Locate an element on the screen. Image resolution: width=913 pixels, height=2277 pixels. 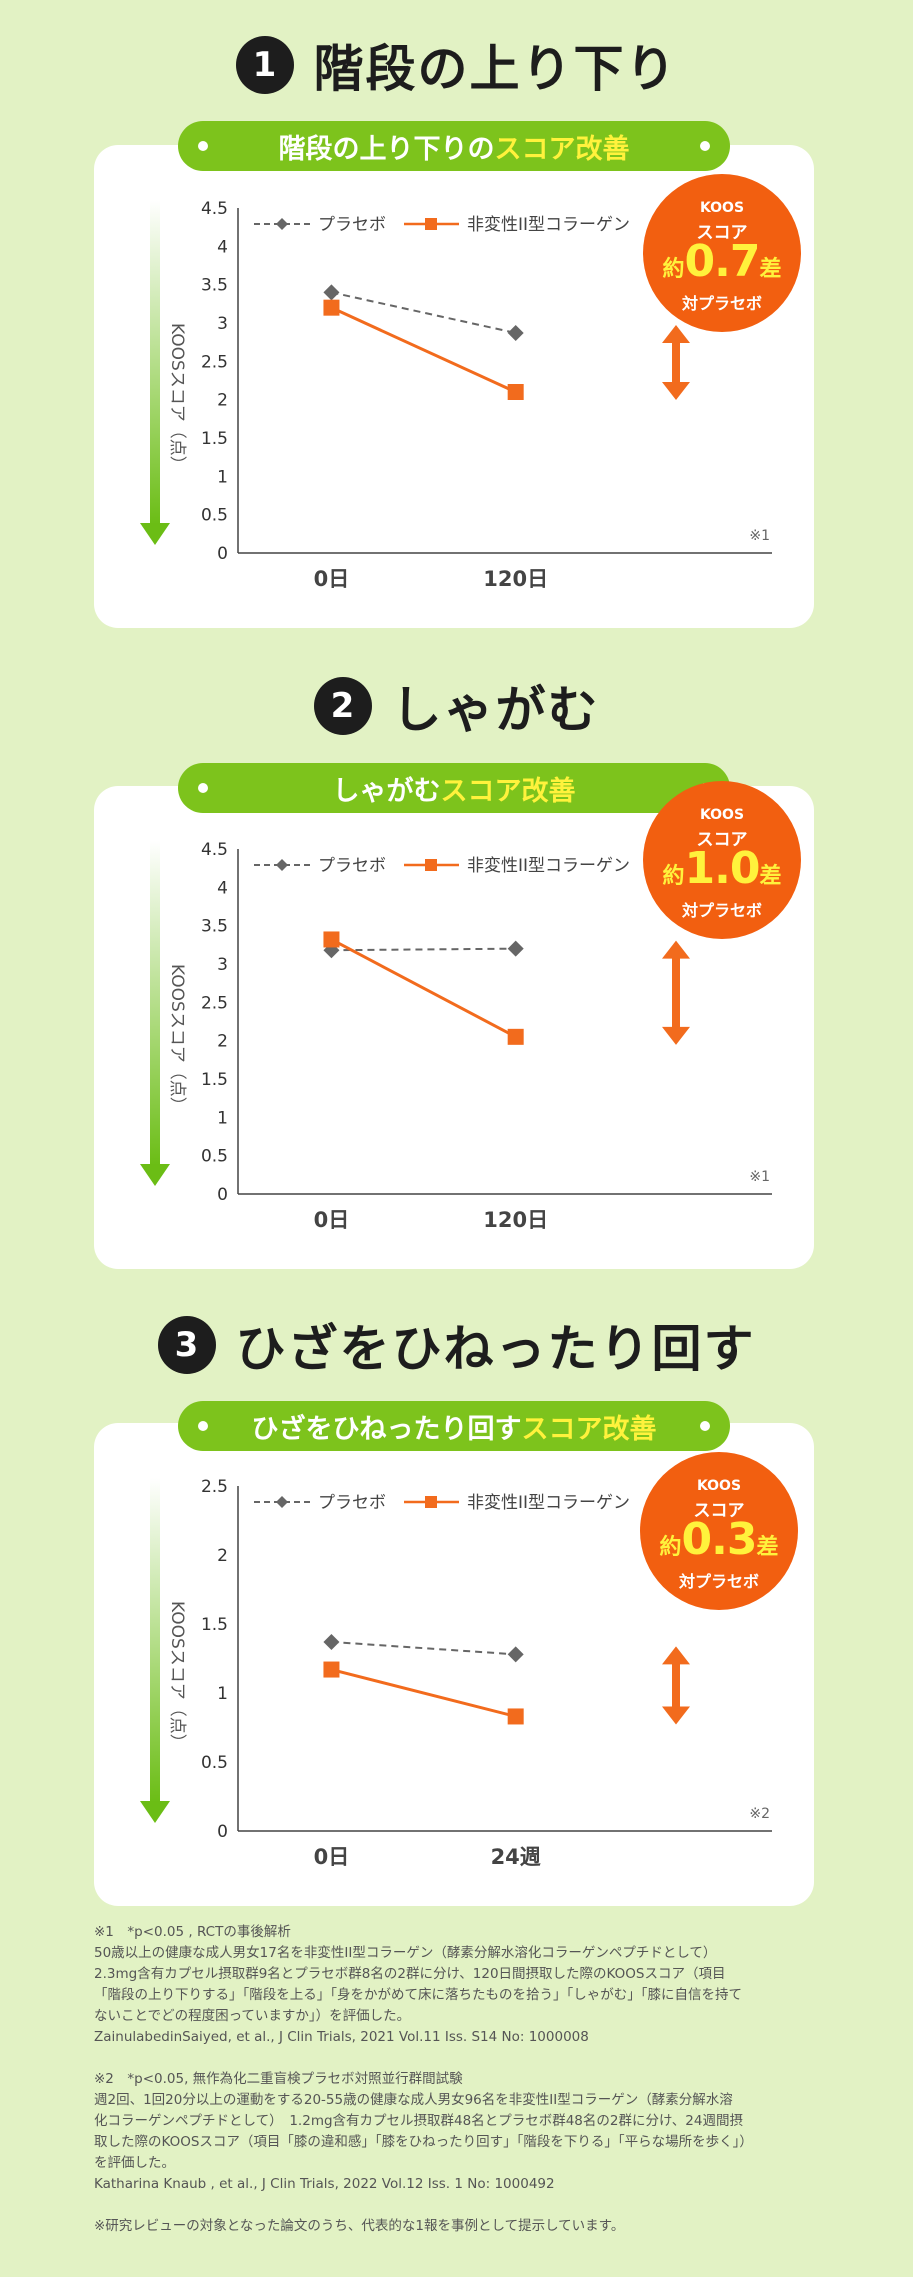
legend-diamond-icon is located at coordinates (282, 224).